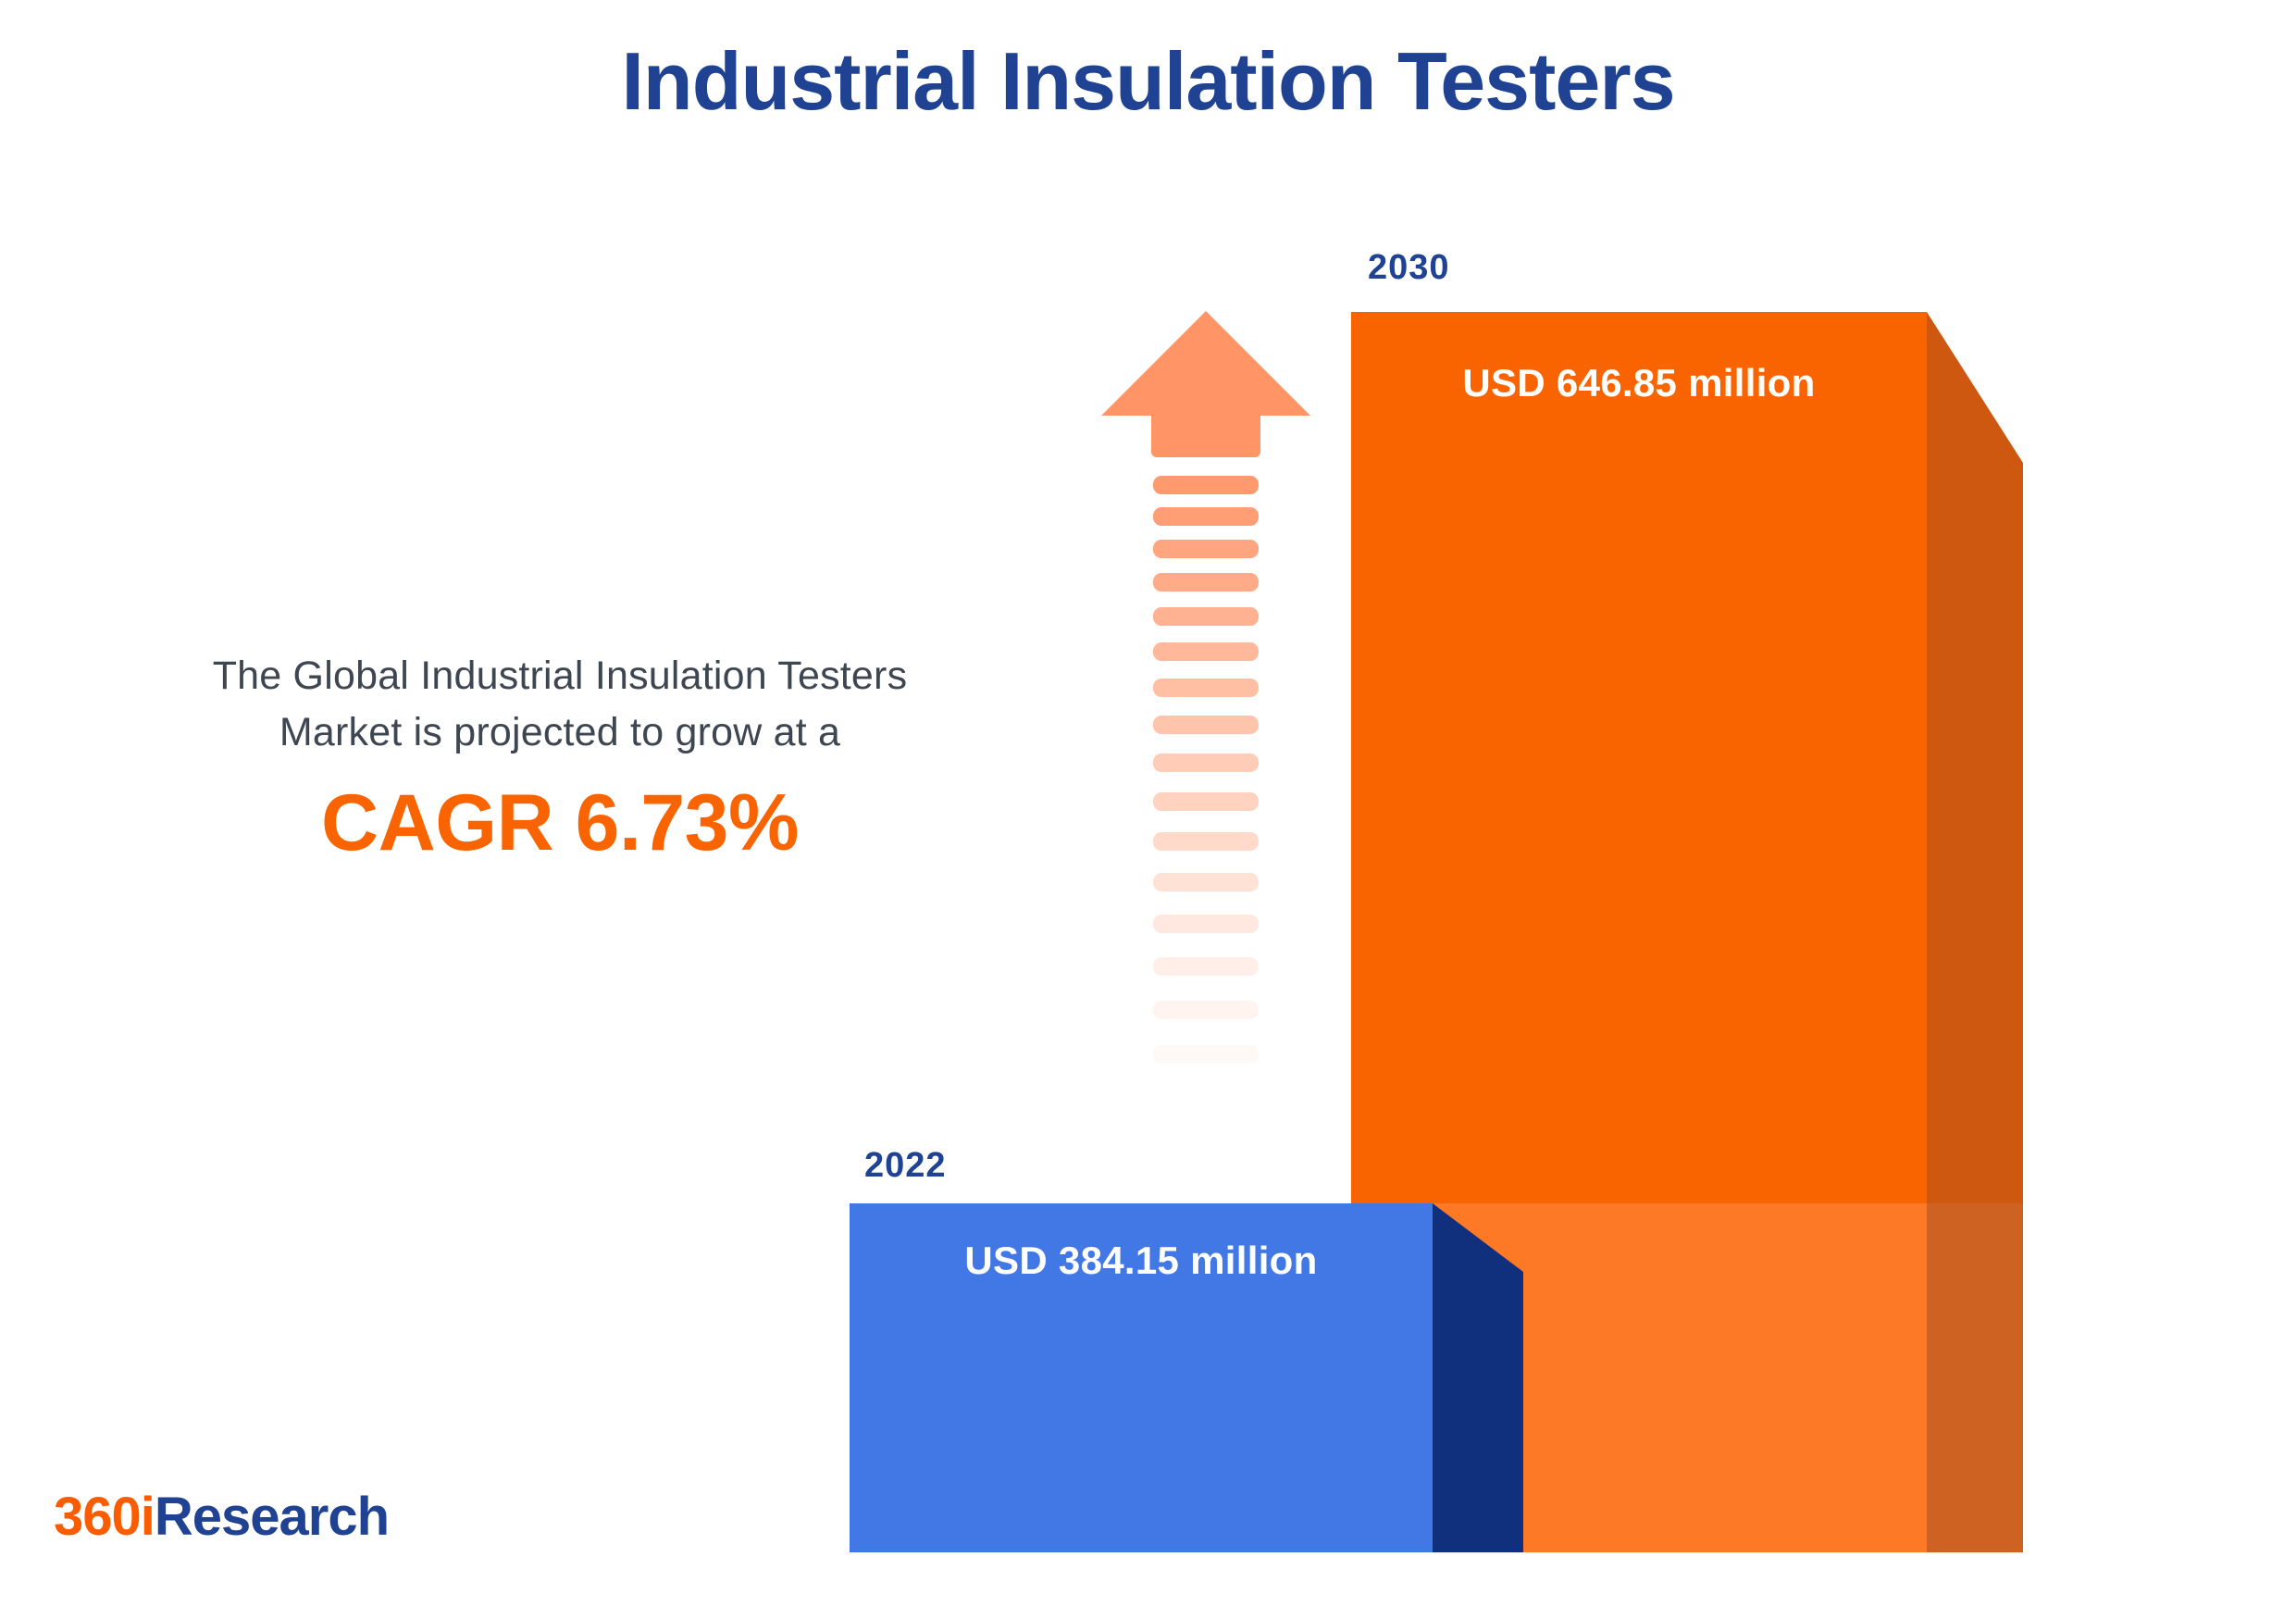  Describe the element at coordinates (1141, 1261) in the screenshot. I see `bar-value-label-2022: USD 384.15 million` at that location.